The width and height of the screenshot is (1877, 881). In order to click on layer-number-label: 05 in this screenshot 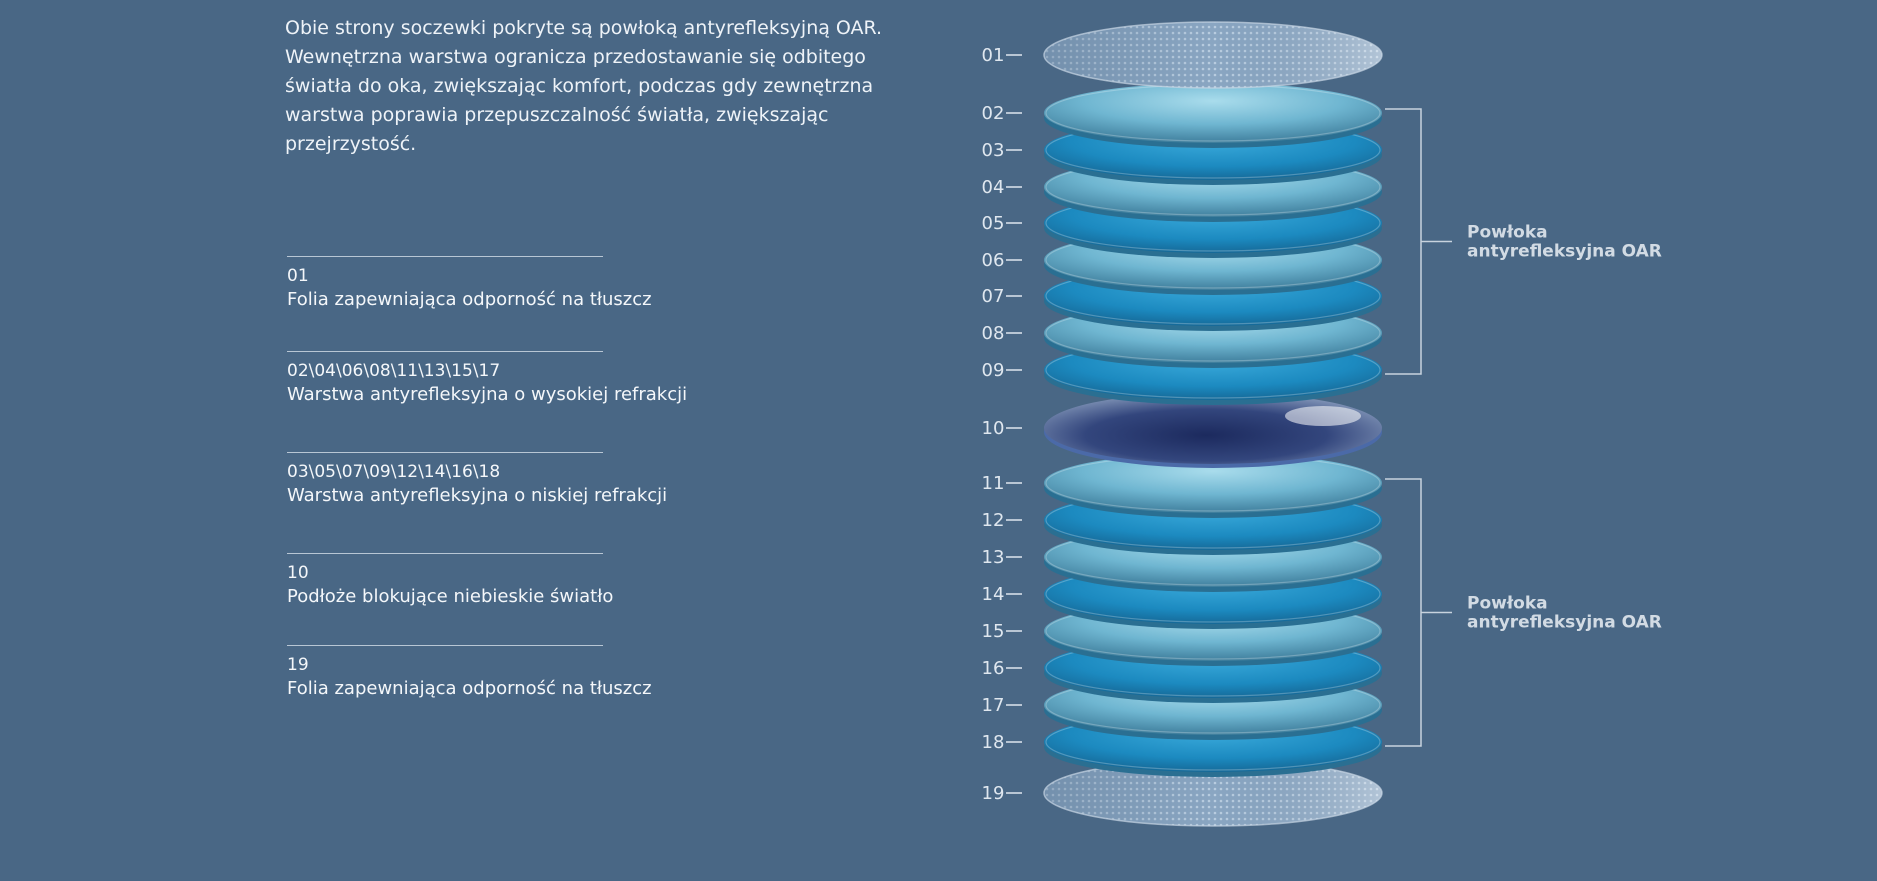, I will do `click(993, 223)`.